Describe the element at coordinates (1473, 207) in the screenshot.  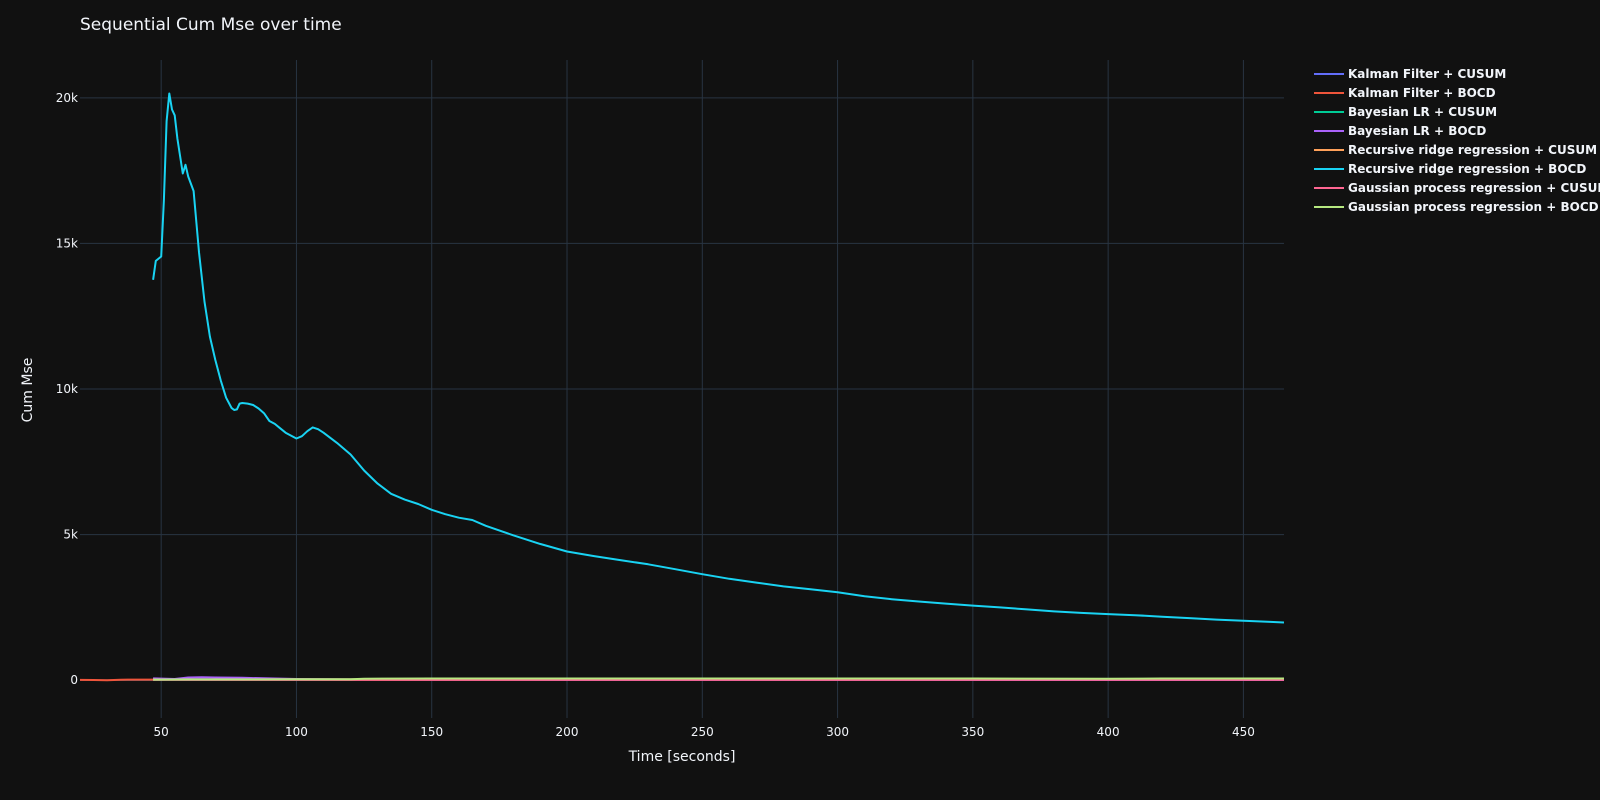
I see `legend-label: Gaussian process regression + BOCD` at that location.